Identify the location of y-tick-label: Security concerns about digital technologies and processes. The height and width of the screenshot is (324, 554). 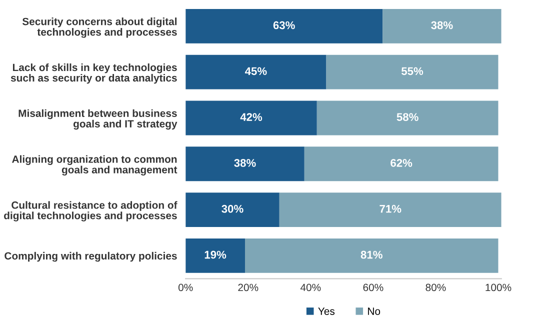
(99, 28).